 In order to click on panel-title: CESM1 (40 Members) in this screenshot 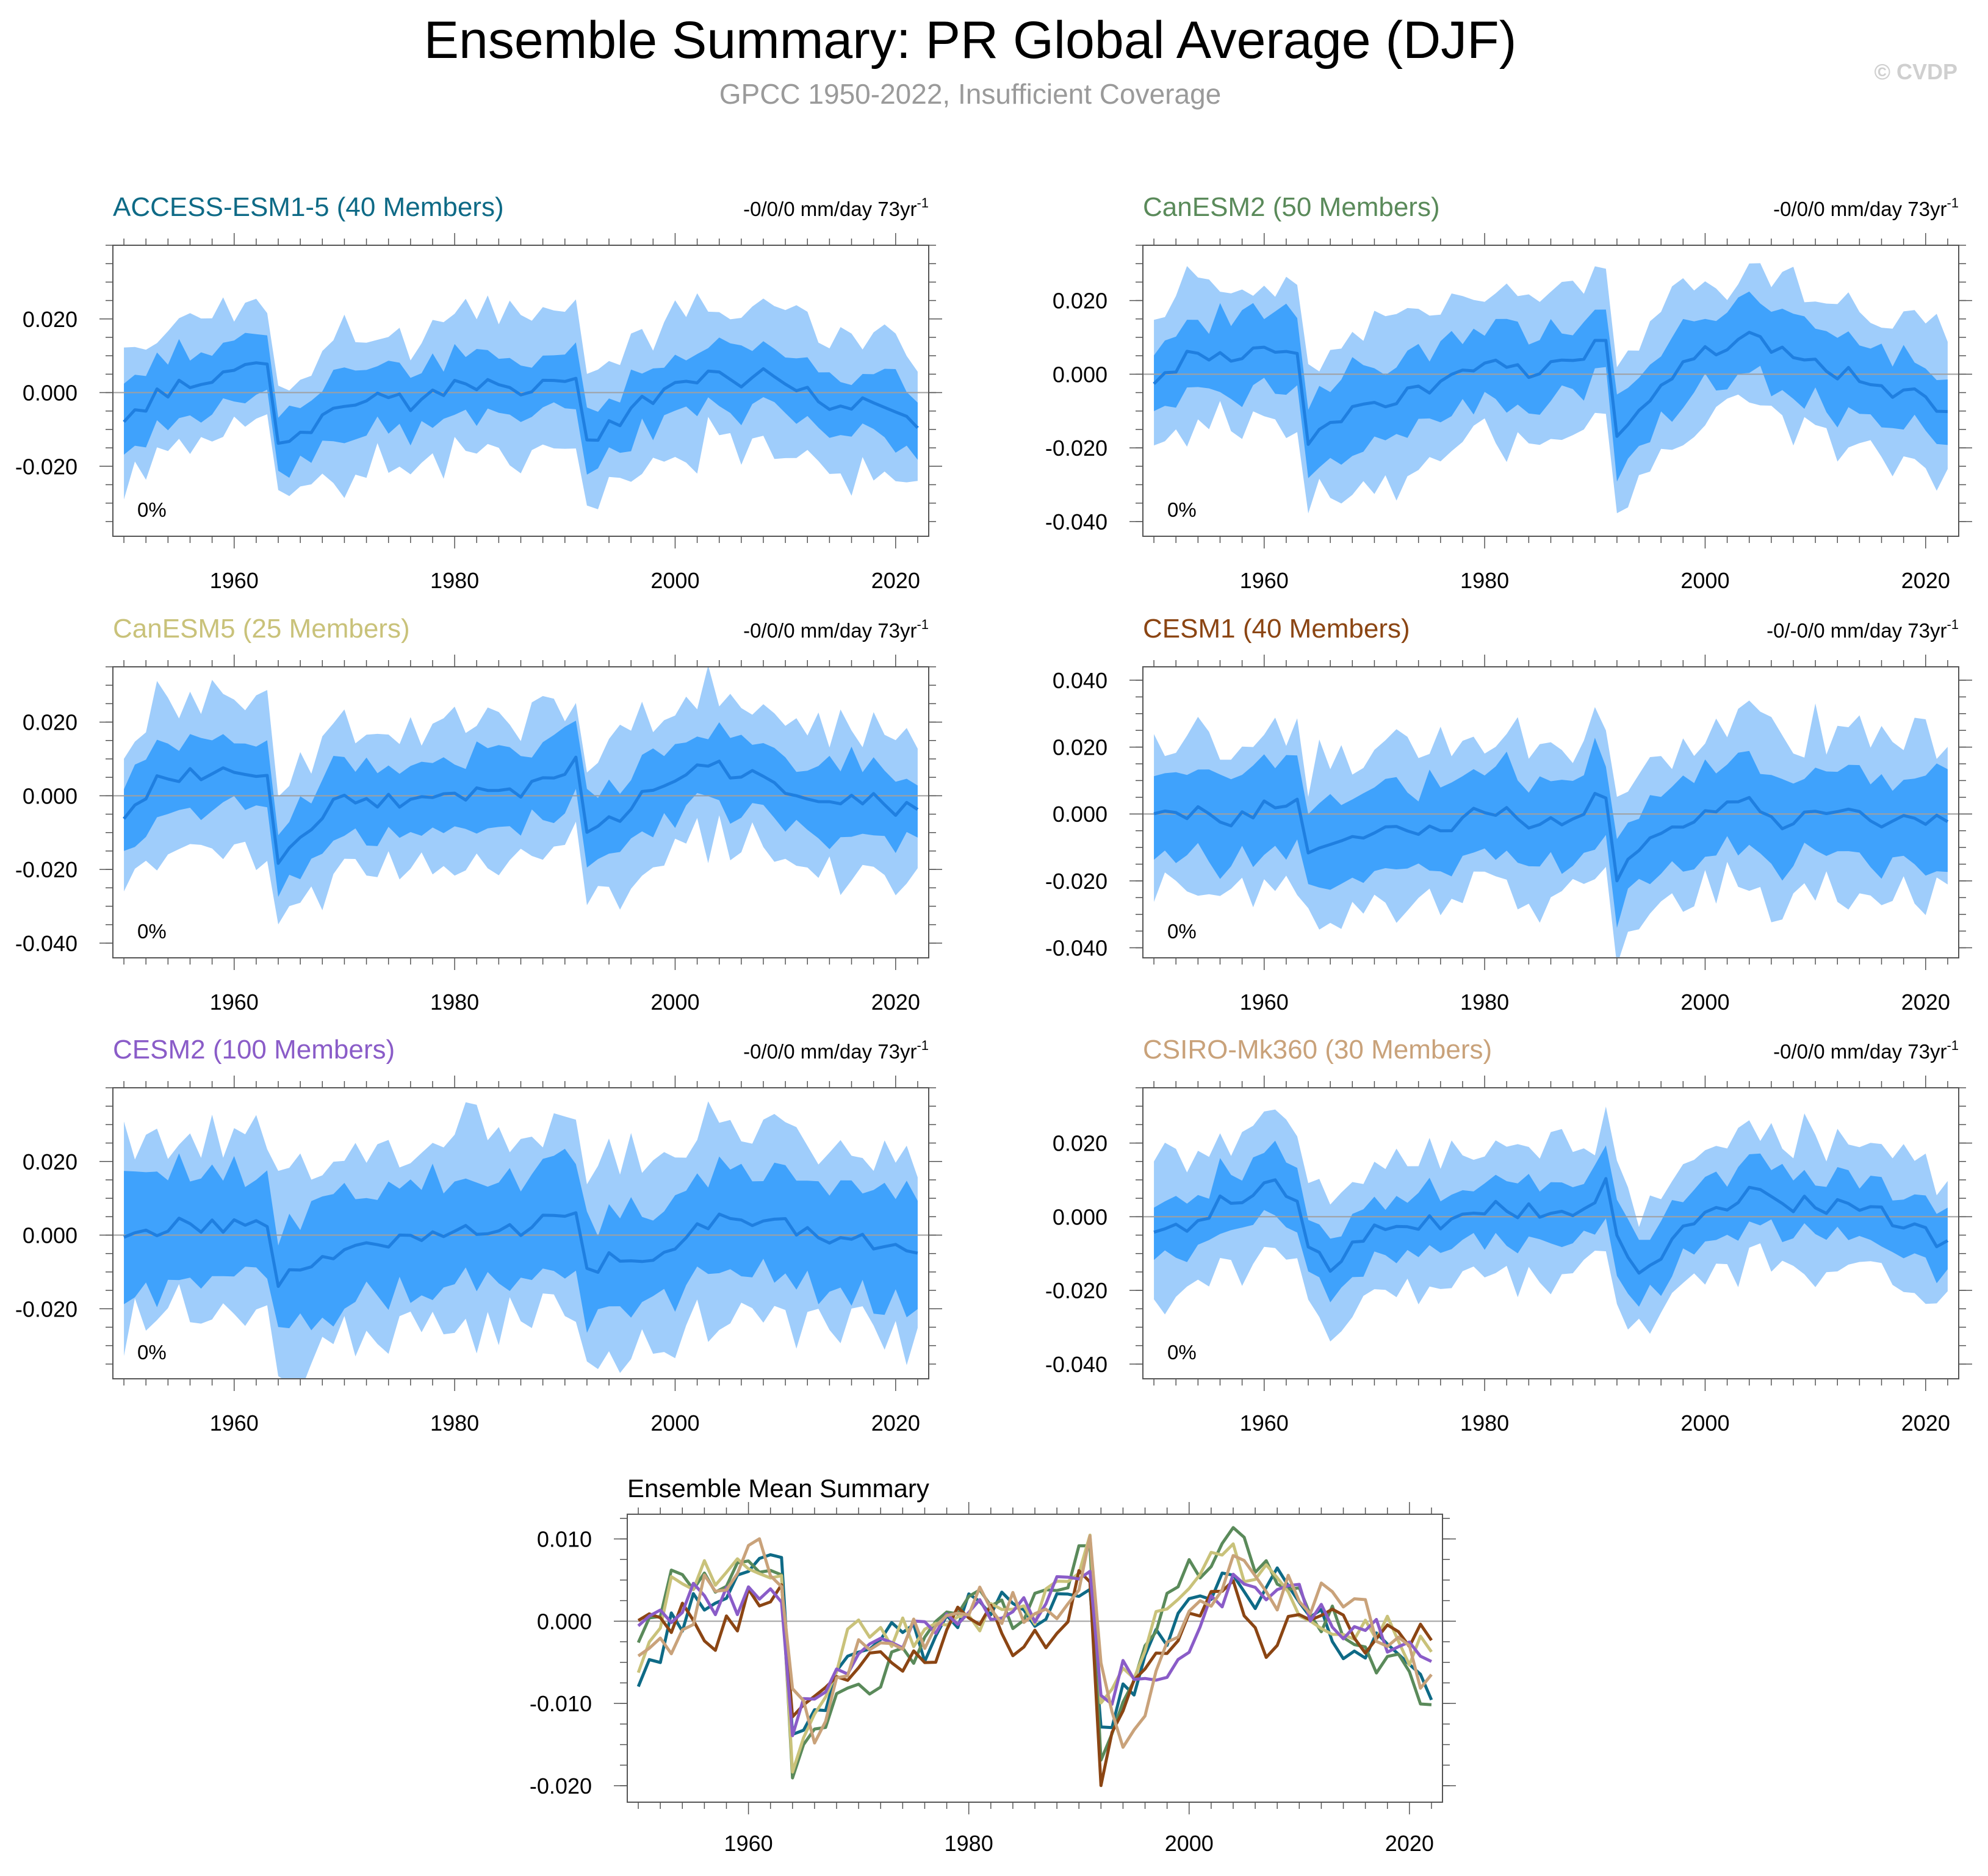, I will do `click(1276, 629)`.